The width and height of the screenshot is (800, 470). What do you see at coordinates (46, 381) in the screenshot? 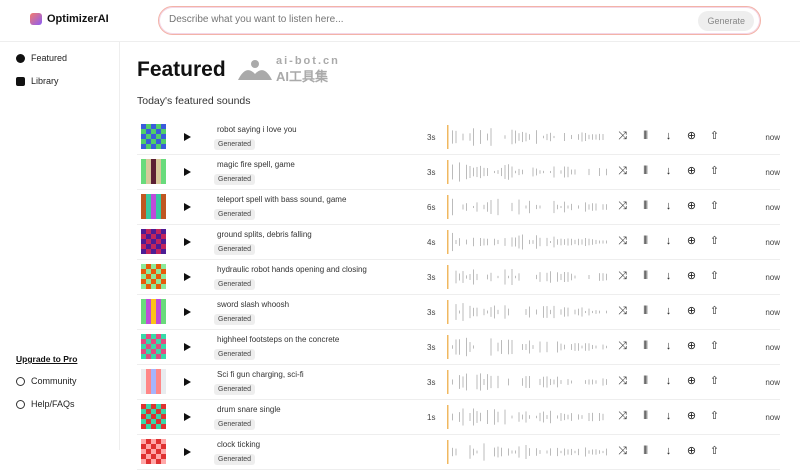
I see `sidebar-item-community: Community` at bounding box center [46, 381].